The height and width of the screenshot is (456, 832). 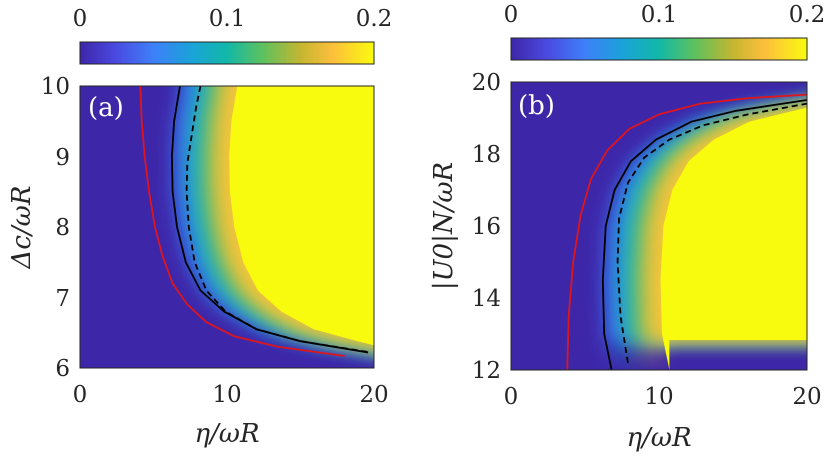 I want to click on colorbar-b-gradient, so click(x=659, y=49).